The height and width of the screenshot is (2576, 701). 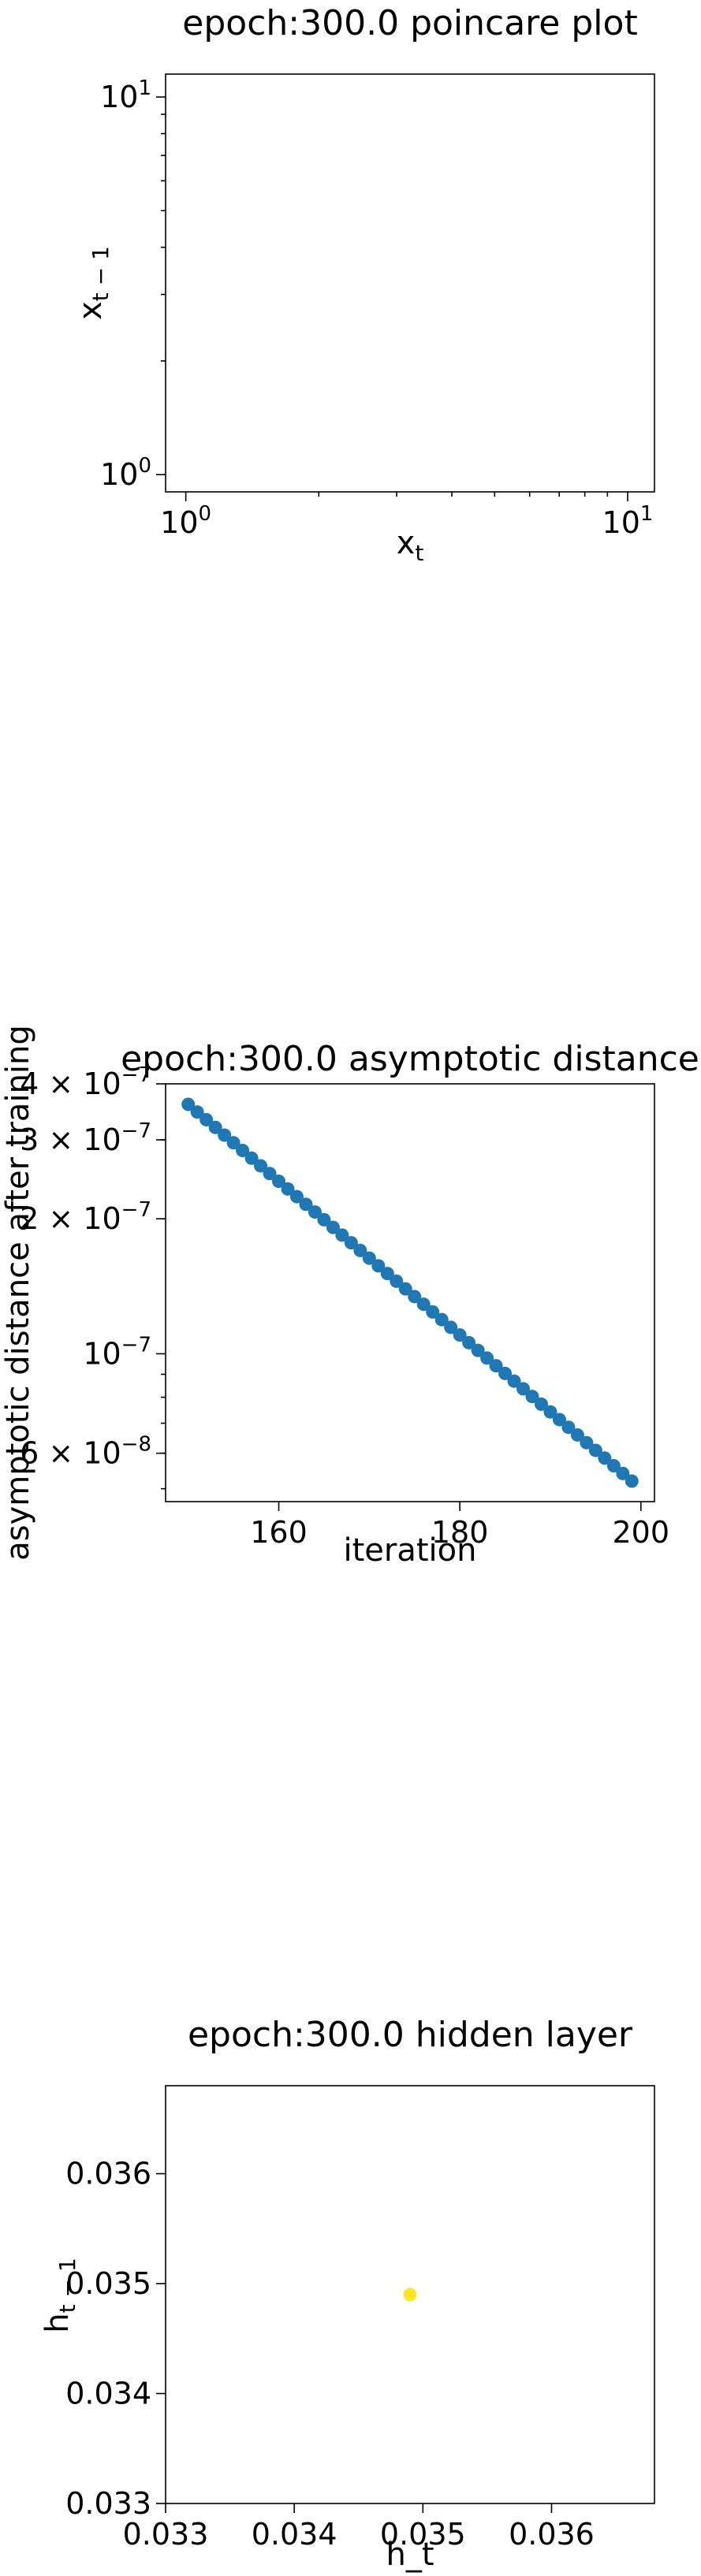 I want to click on poincare-plot-area, so click(x=410, y=283).